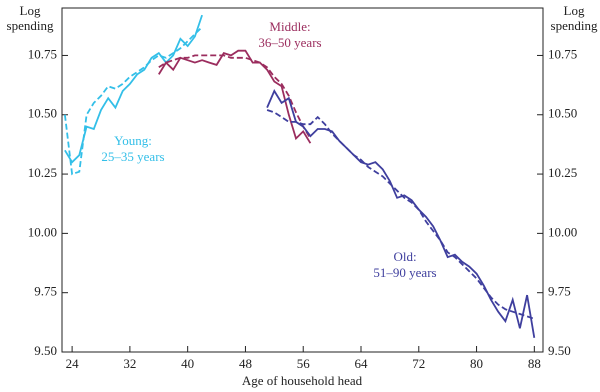  I want to click on y-tick-label: 10.50, so click(42, 113).